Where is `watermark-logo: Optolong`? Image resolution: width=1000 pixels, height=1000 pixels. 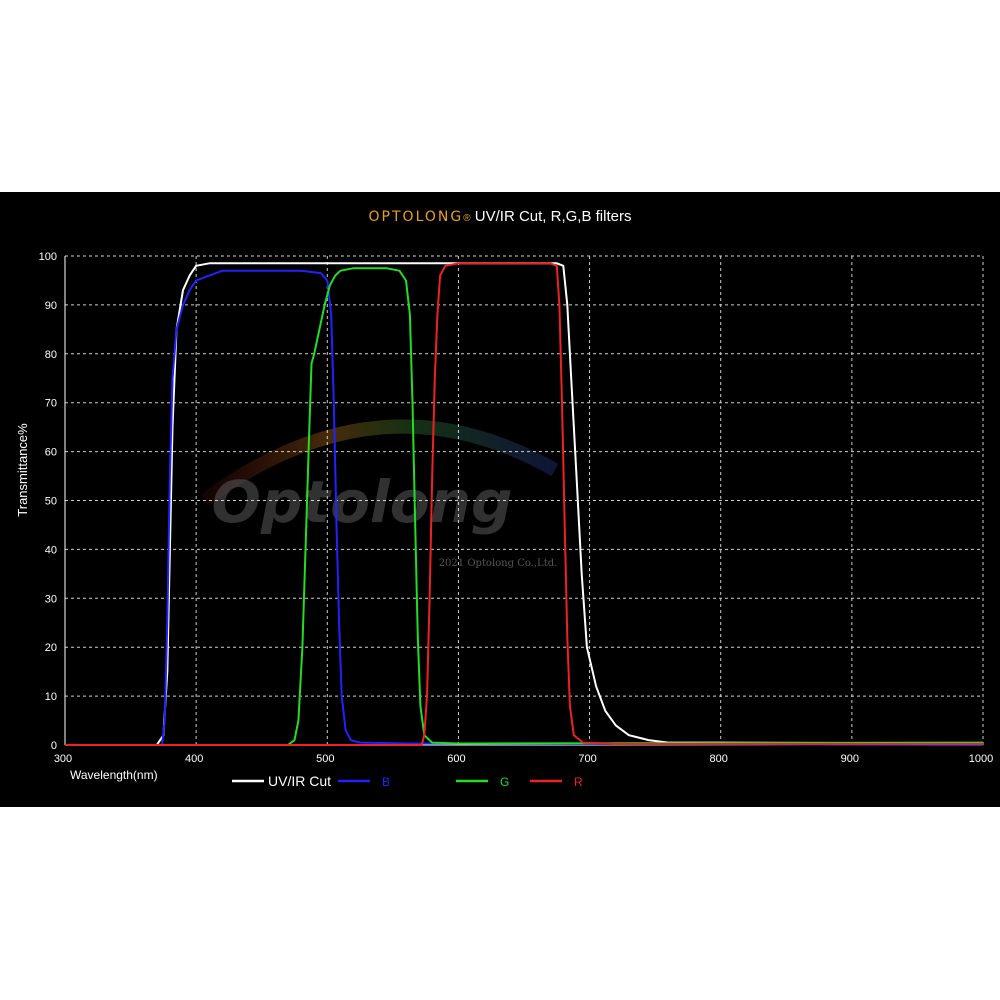 watermark-logo: Optolong is located at coordinates (362, 502).